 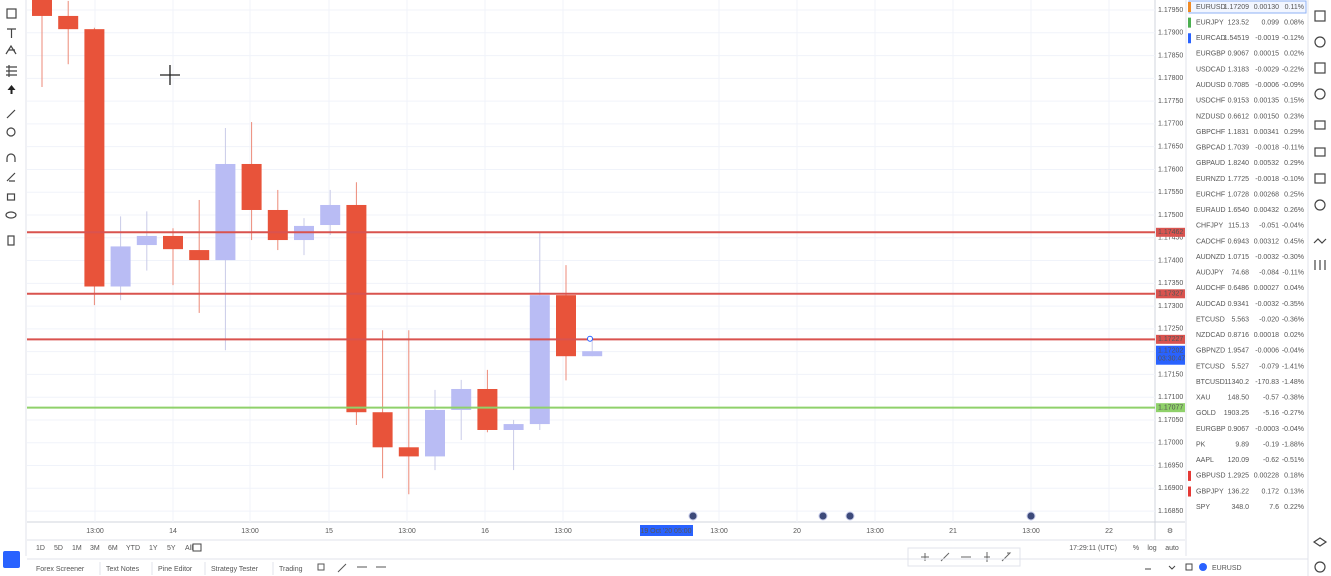 What do you see at coordinates (133, 548) in the screenshot?
I see `range-button: YTD` at bounding box center [133, 548].